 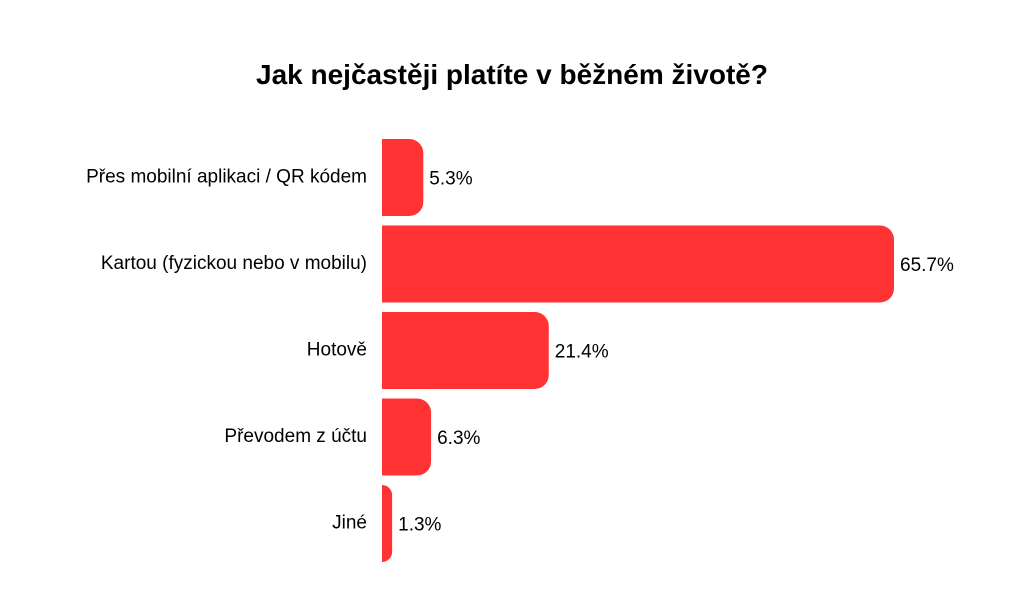 I want to click on value-label: 65.7%, so click(x=927, y=265).